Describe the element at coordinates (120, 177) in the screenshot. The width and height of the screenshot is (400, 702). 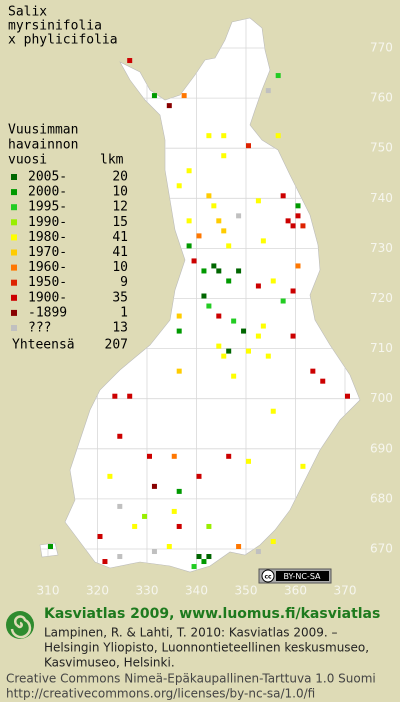
I see `legend-count: 20` at that location.